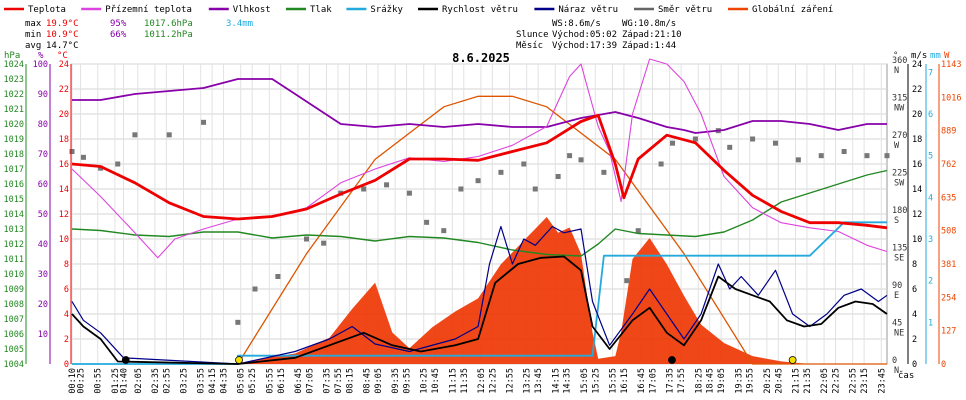  I want to click on ms-axis-tick: 2, so click(914, 340).